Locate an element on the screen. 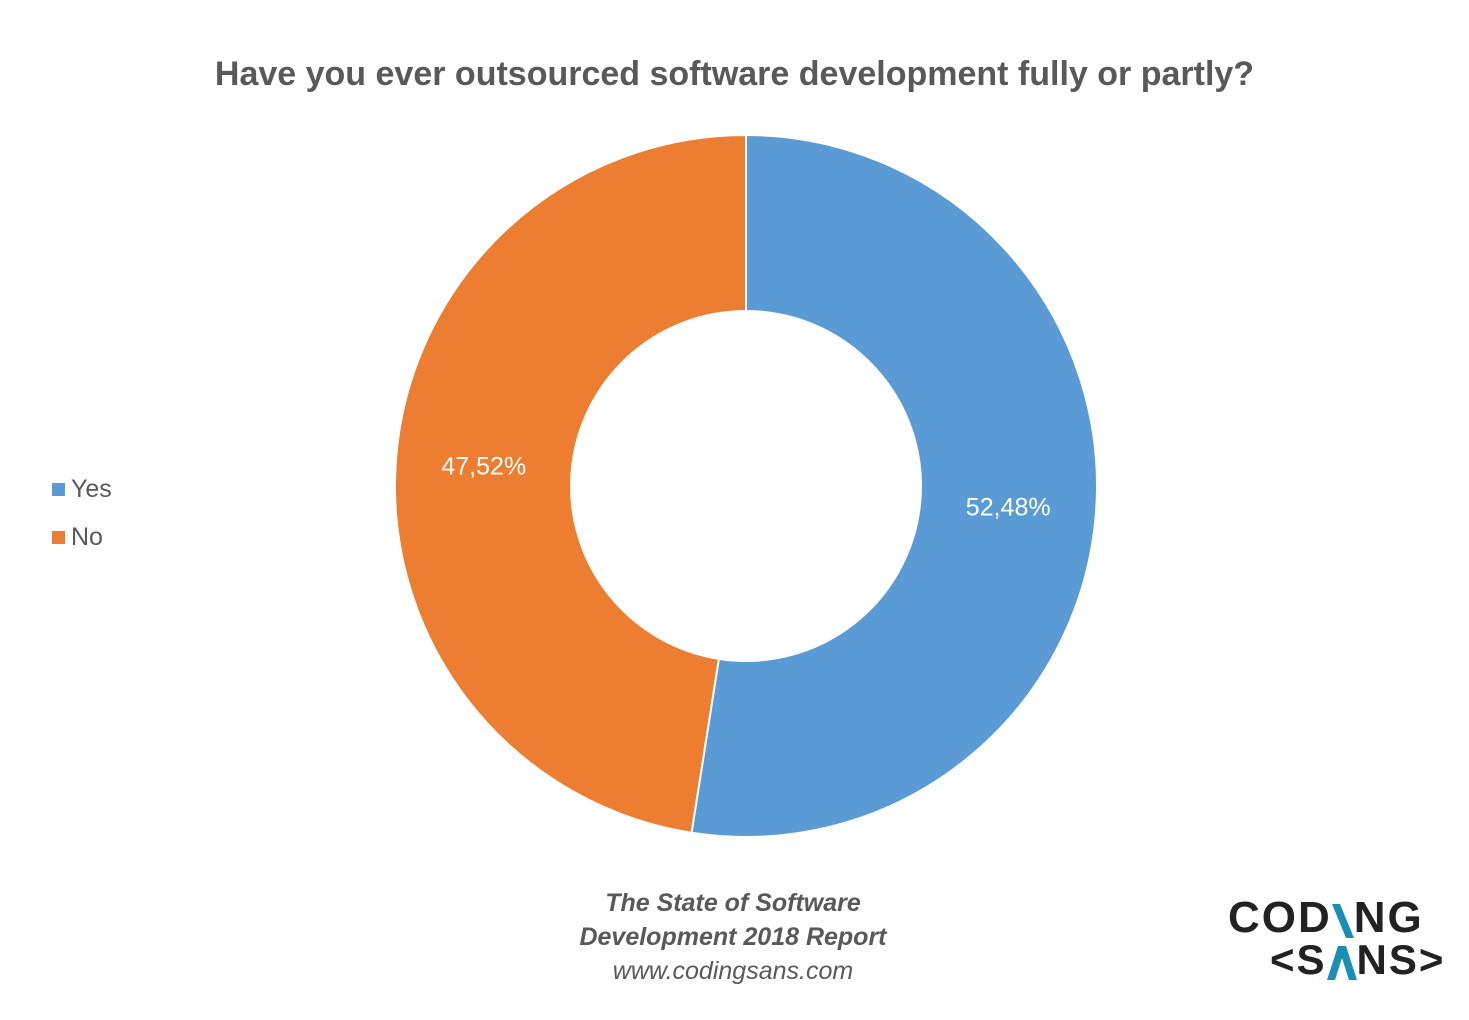 The height and width of the screenshot is (1020, 1469). footer-line2: Development 2018 Report is located at coordinates (733, 937).